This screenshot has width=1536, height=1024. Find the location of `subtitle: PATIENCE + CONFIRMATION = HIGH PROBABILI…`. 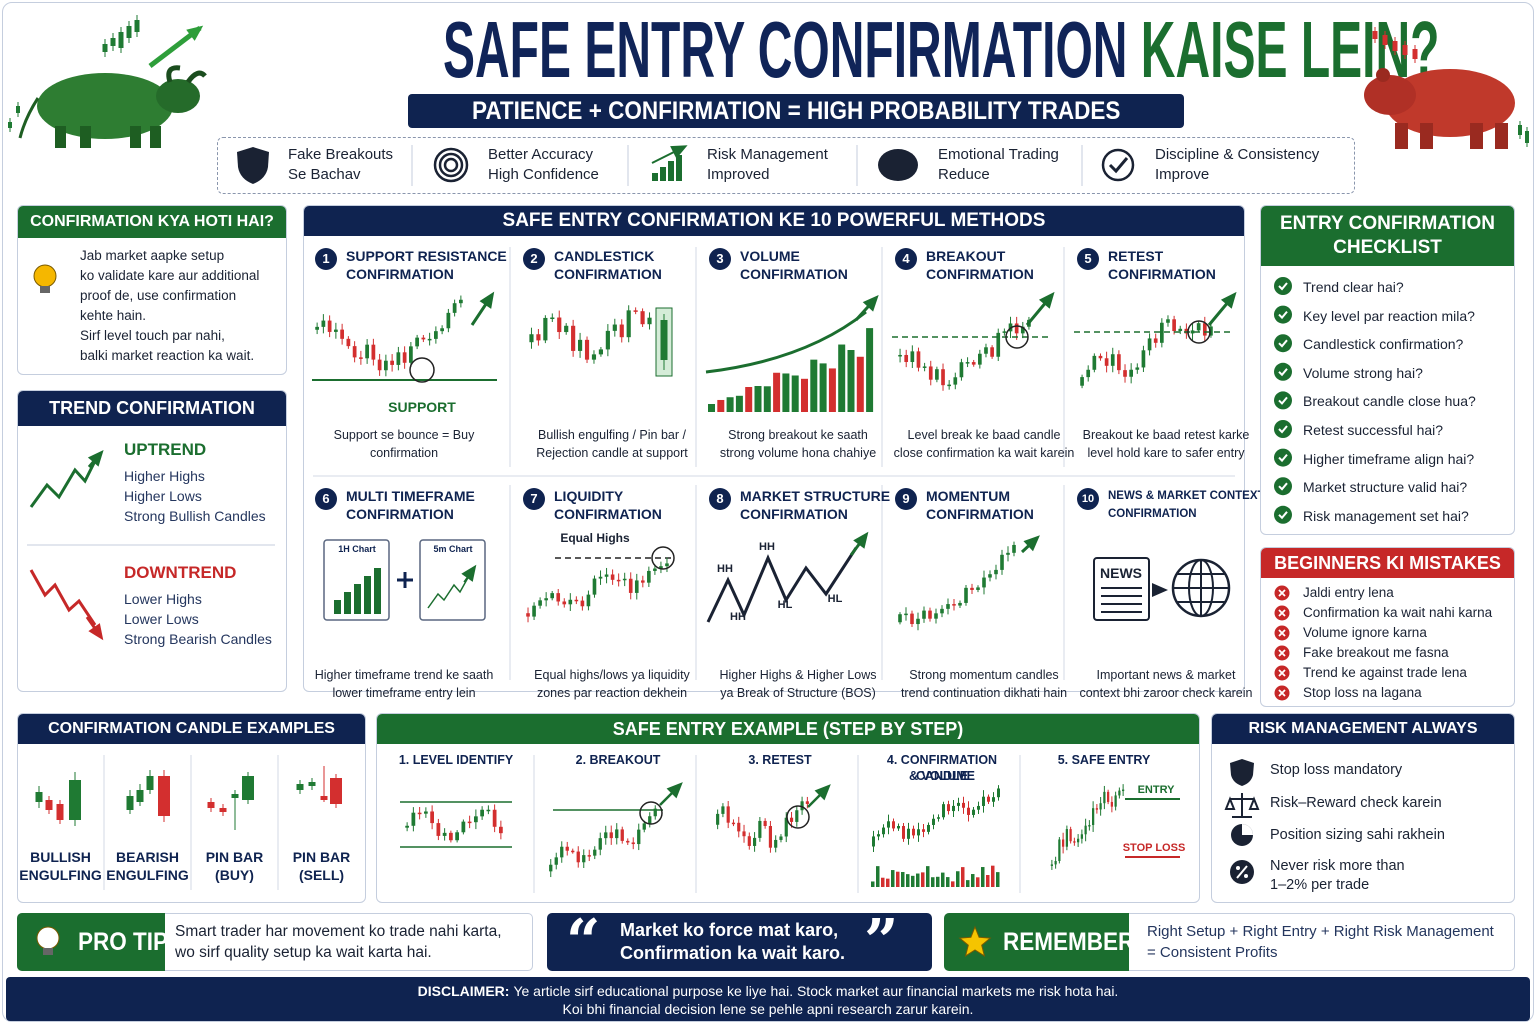

subtitle: PATIENCE + CONFIRMATION = HIGH PROBABILI… is located at coordinates (796, 111).